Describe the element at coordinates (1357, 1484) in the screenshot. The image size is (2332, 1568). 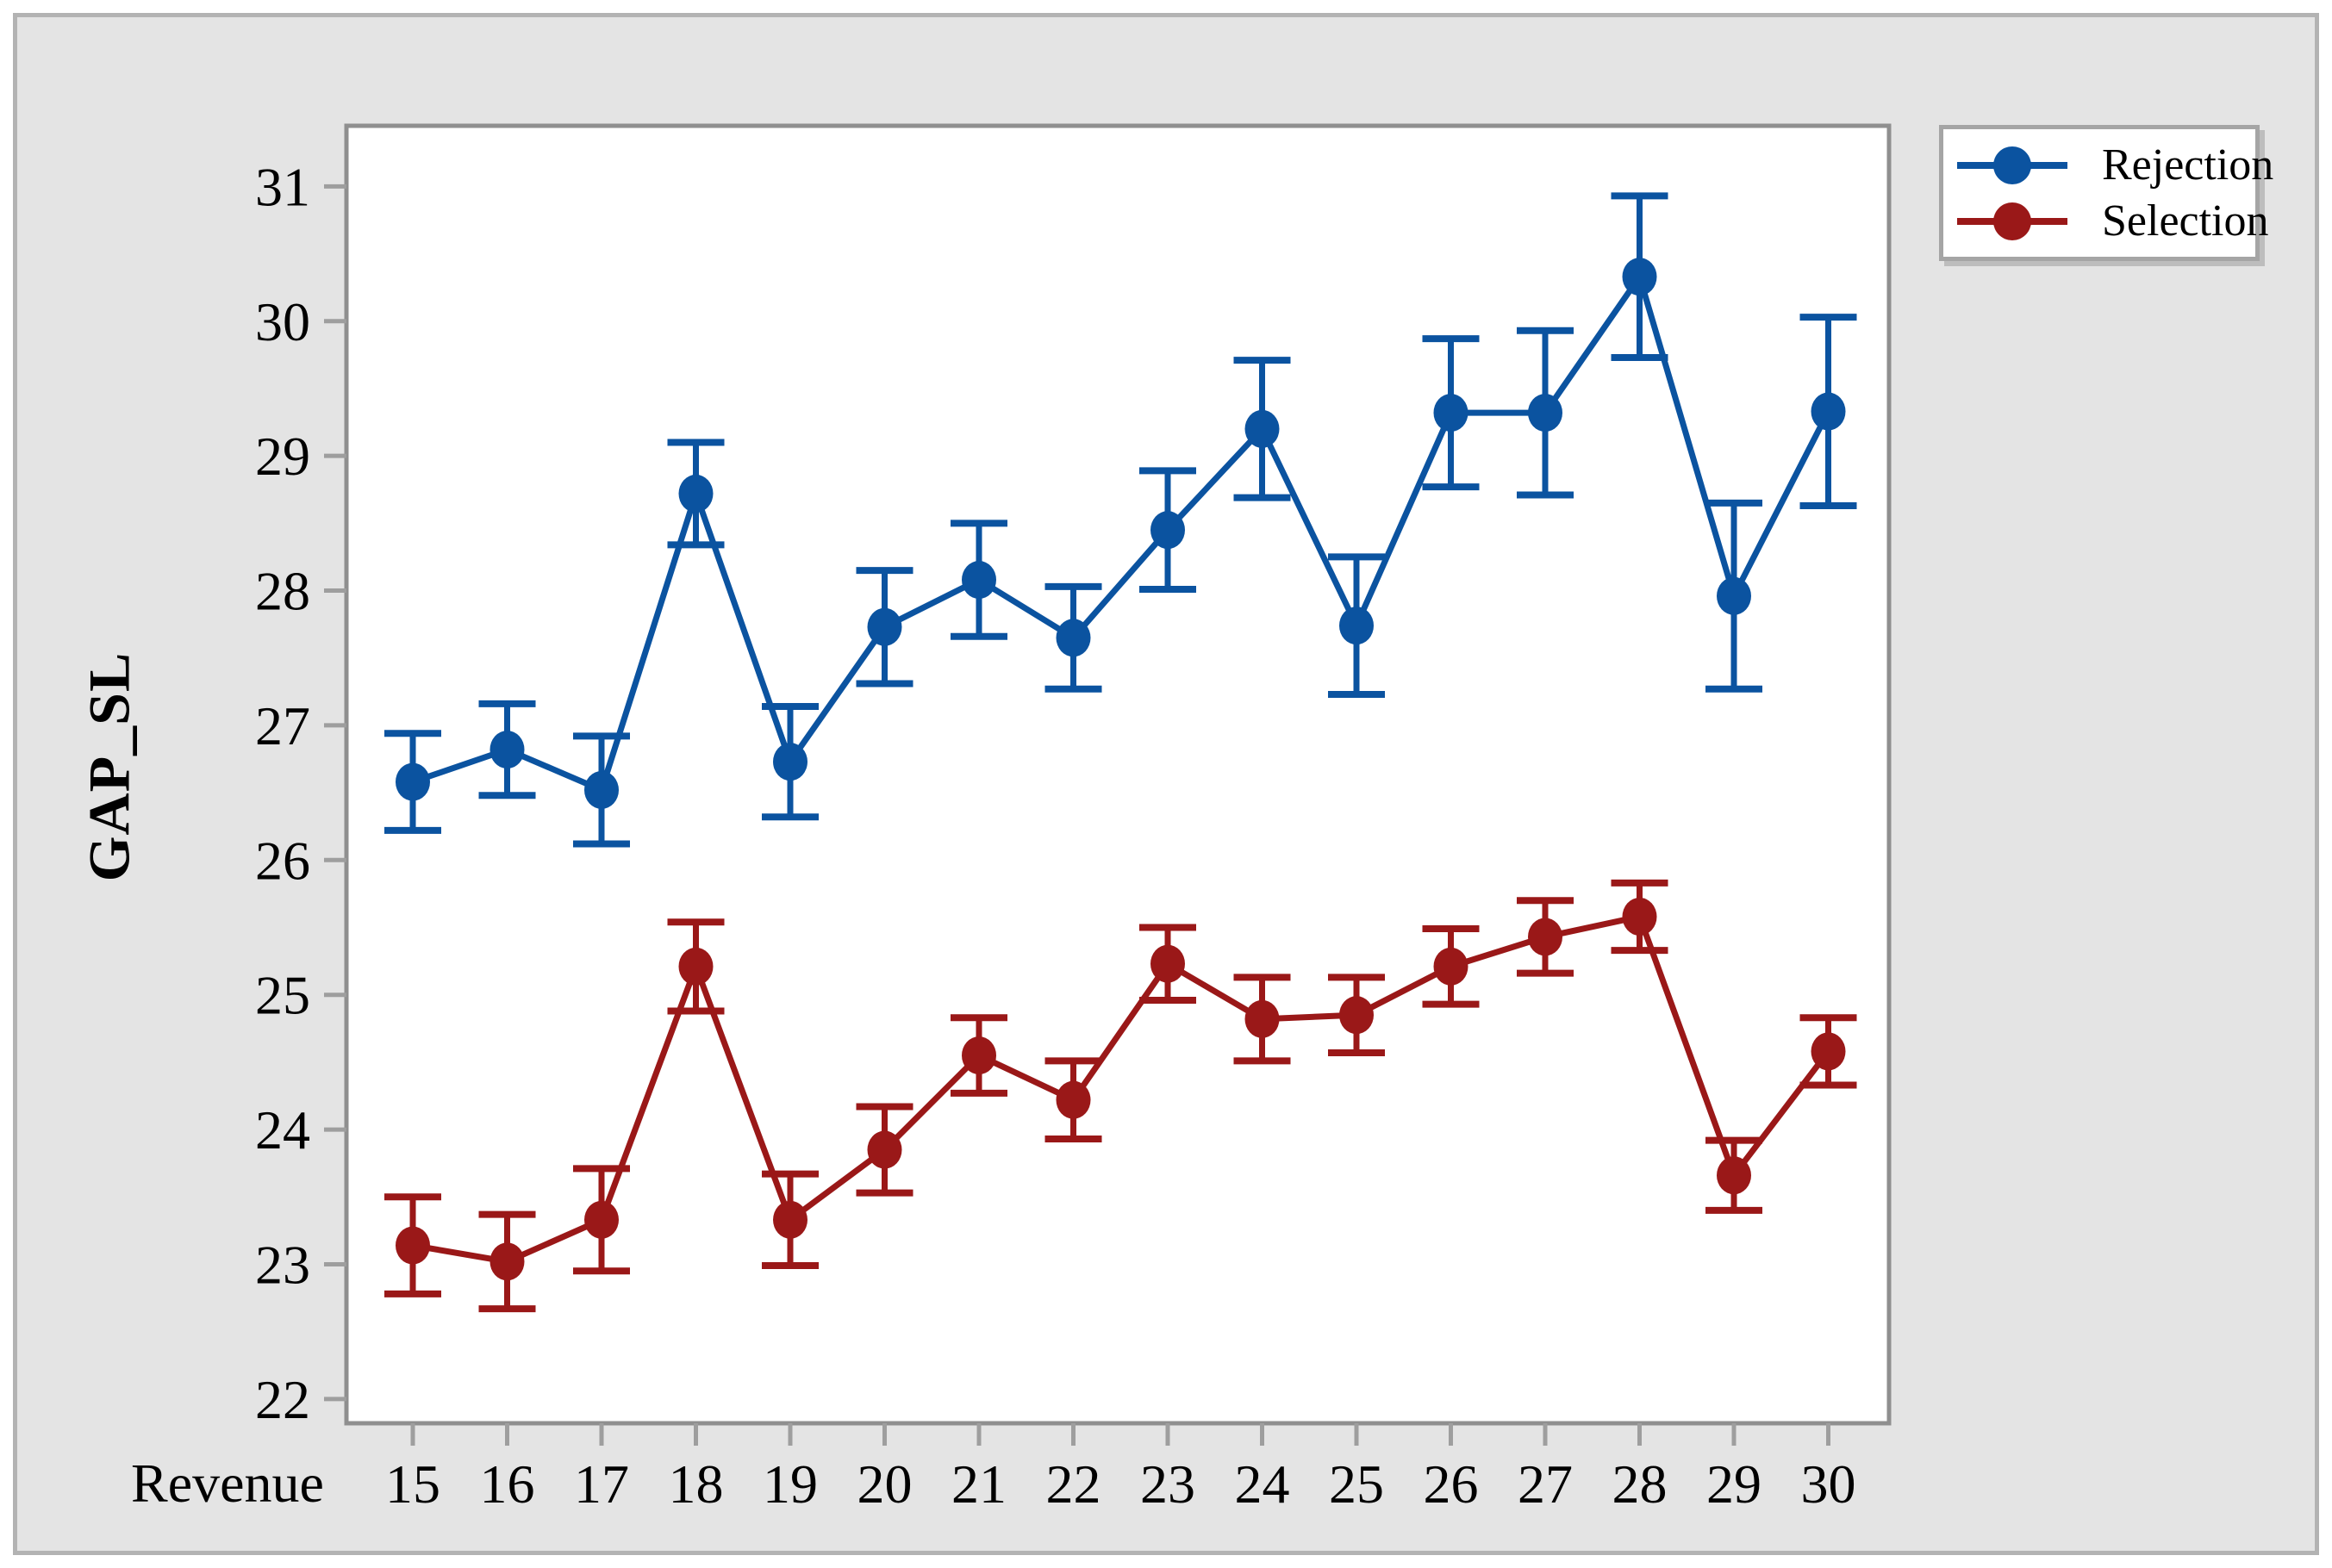
I see `x-tick-label: 25` at that location.